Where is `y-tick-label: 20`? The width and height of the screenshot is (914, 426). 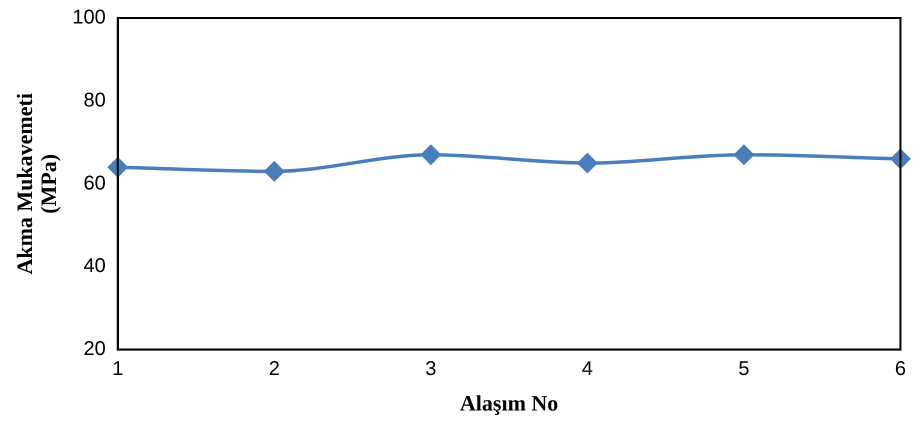
y-tick-label: 20 is located at coordinates (95, 349).